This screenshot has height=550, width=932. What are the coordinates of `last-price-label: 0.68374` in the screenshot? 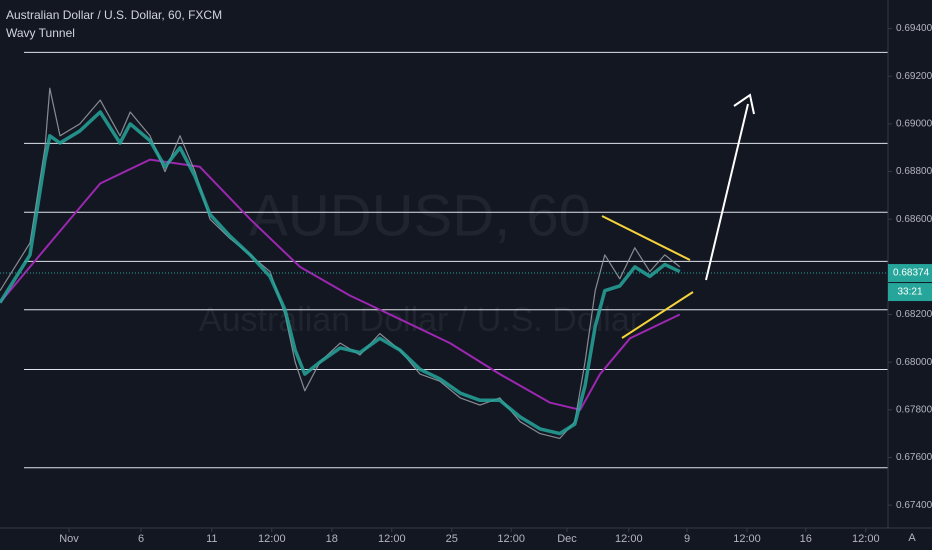 It's located at (911, 273).